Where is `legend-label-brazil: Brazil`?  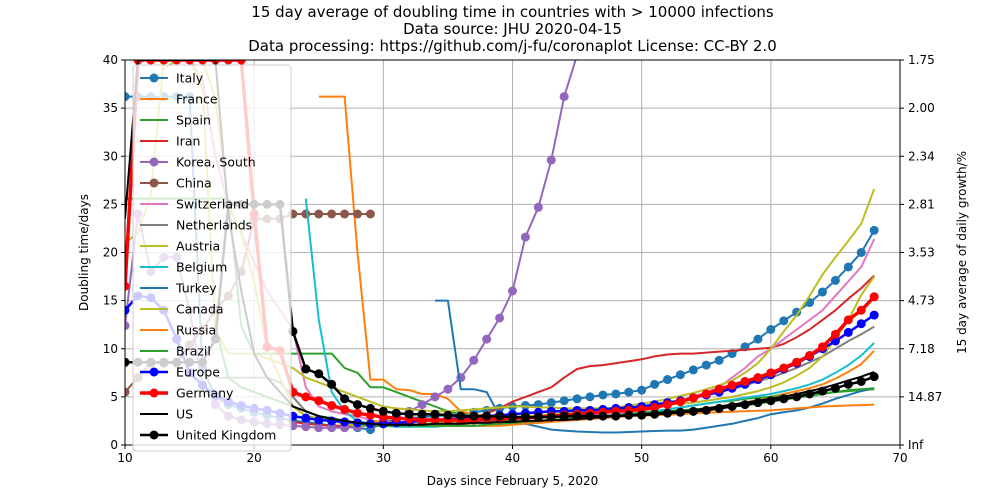 legend-label-brazil: Brazil is located at coordinates (193, 351).